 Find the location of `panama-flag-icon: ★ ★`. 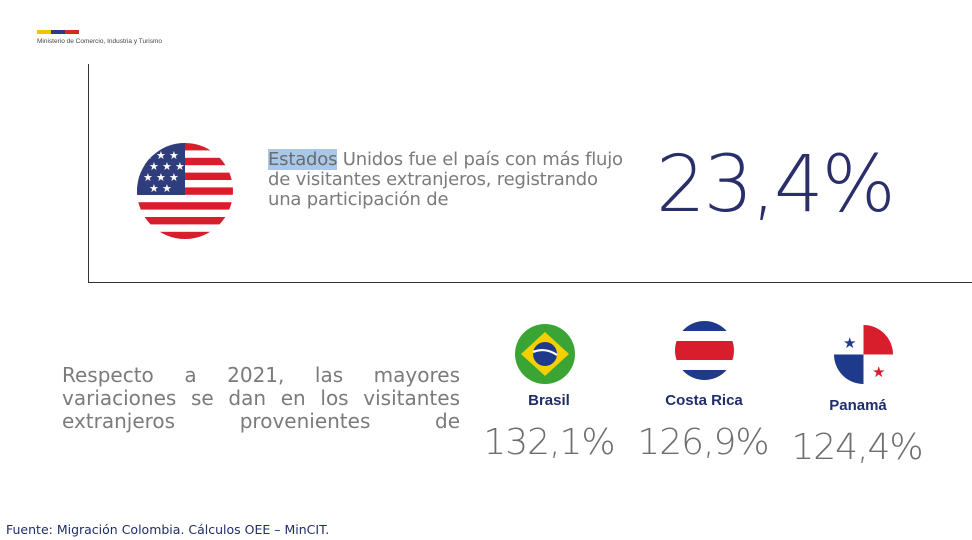

panama-flag-icon: ★ ★ is located at coordinates (863, 354).